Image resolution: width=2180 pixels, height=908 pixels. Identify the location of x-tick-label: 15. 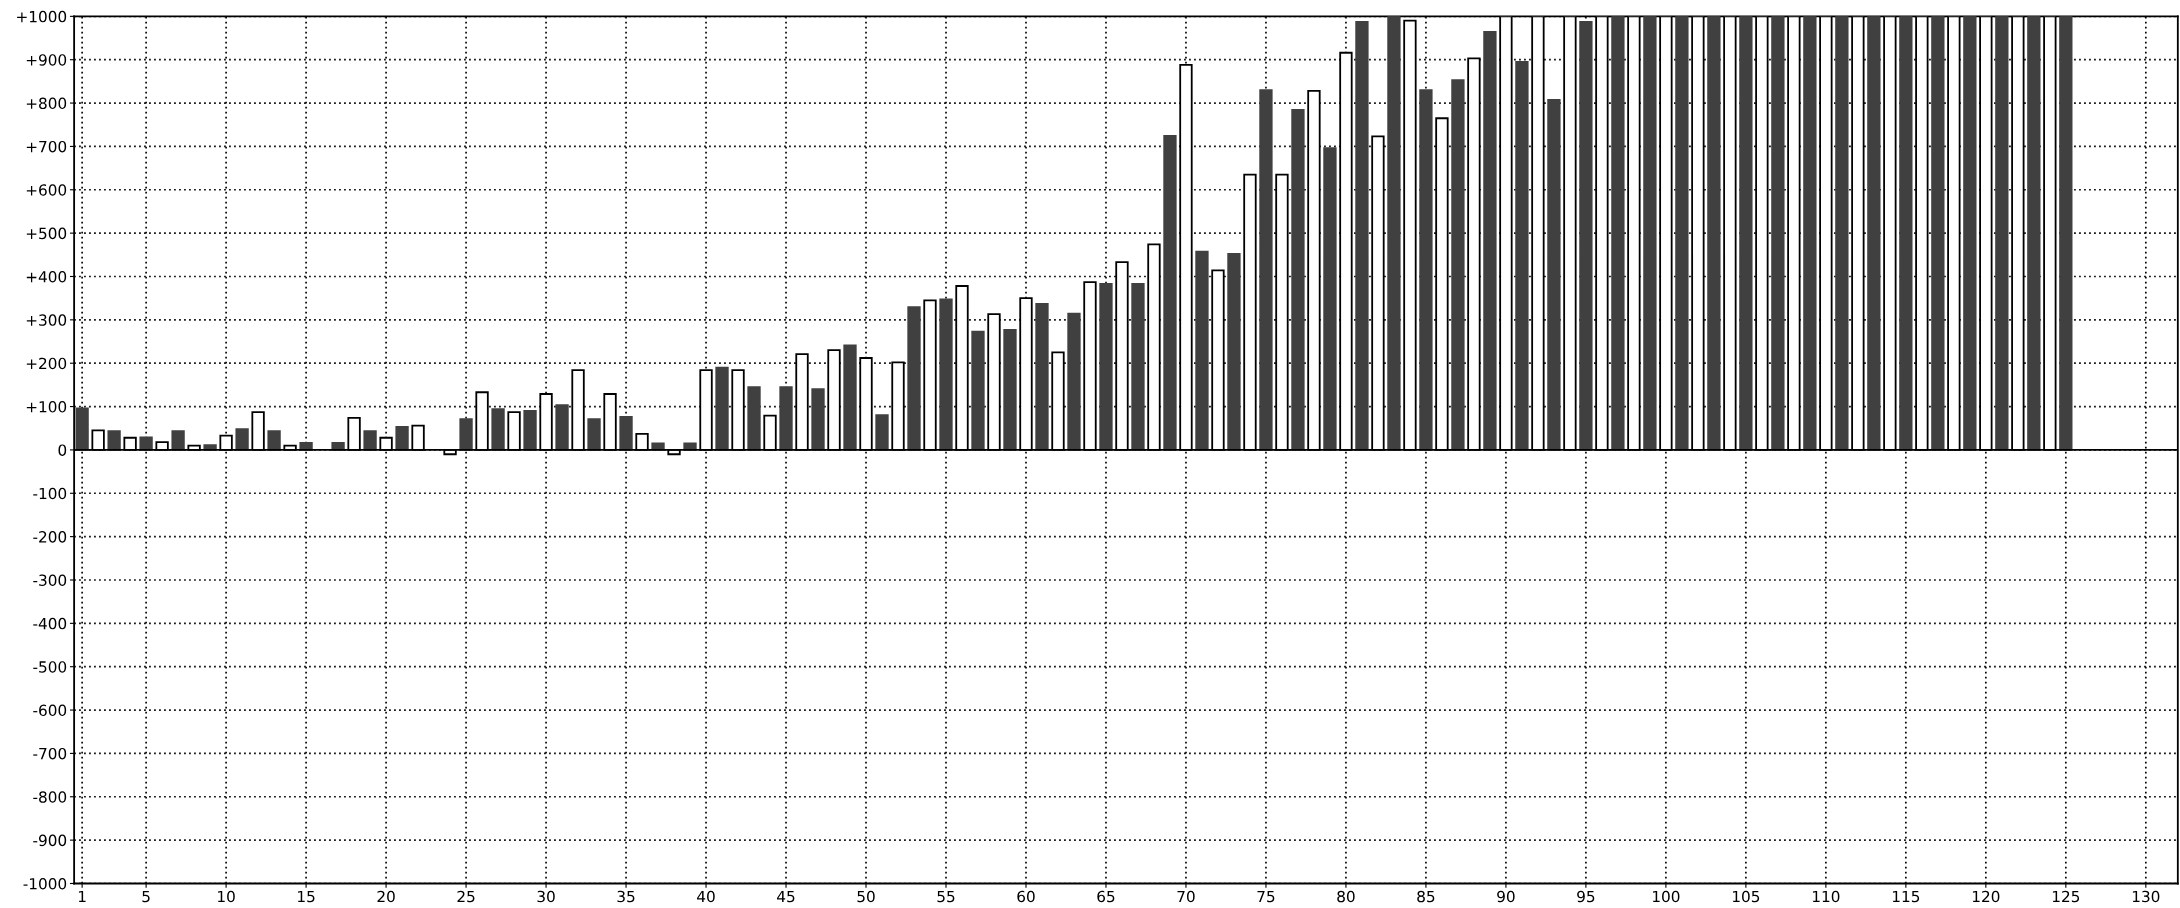
(306, 896).